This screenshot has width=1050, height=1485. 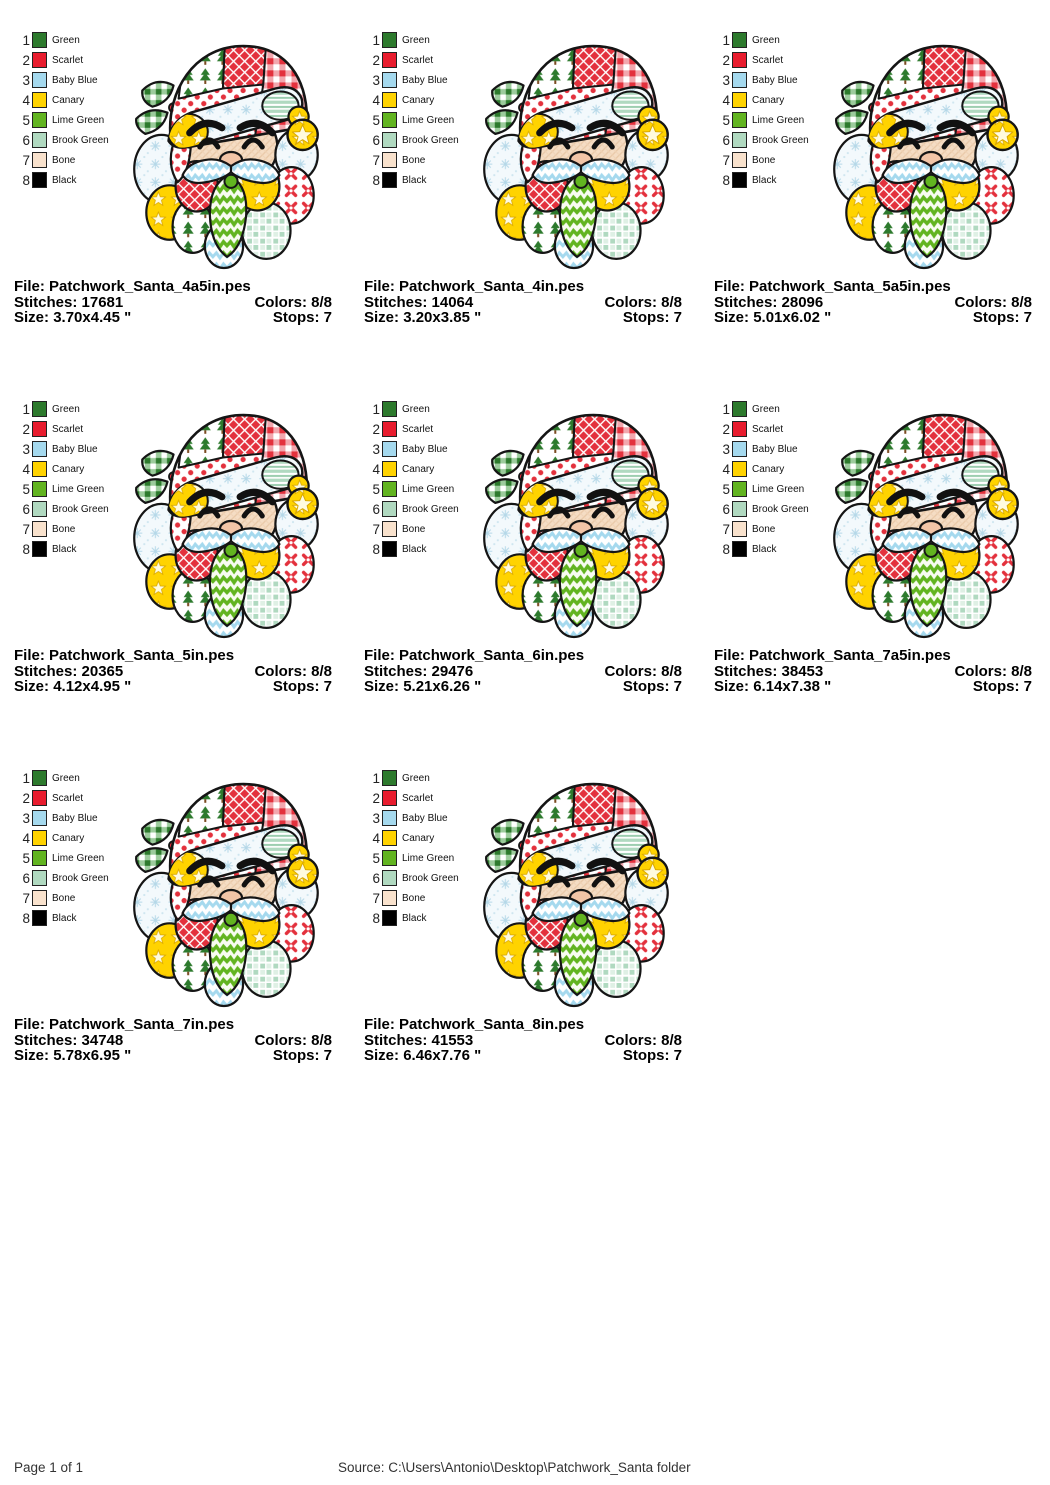 I want to click on size: Size: 3.70x4.45 ", so click(x=72, y=318).